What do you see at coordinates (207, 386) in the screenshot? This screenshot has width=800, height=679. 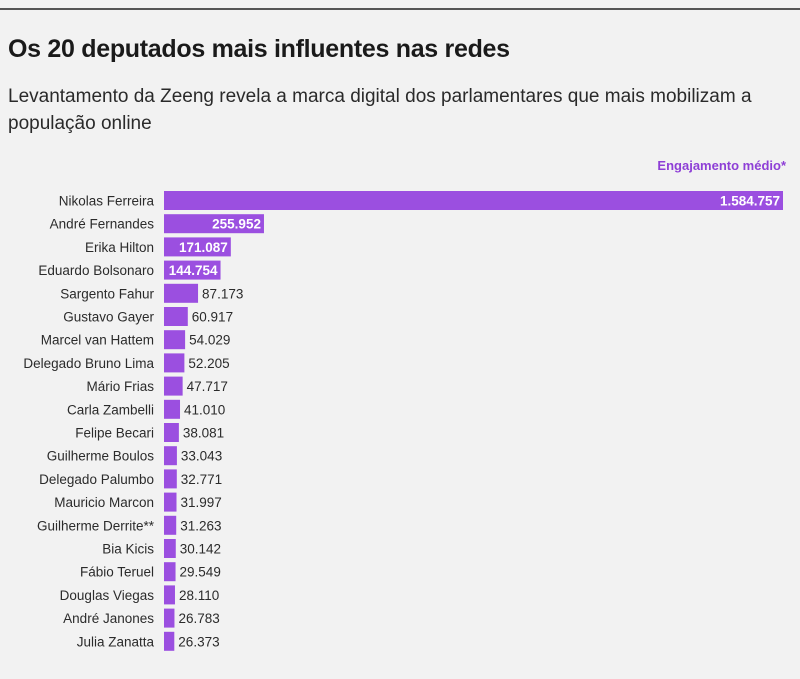 I see `data-label: 47.717` at bounding box center [207, 386].